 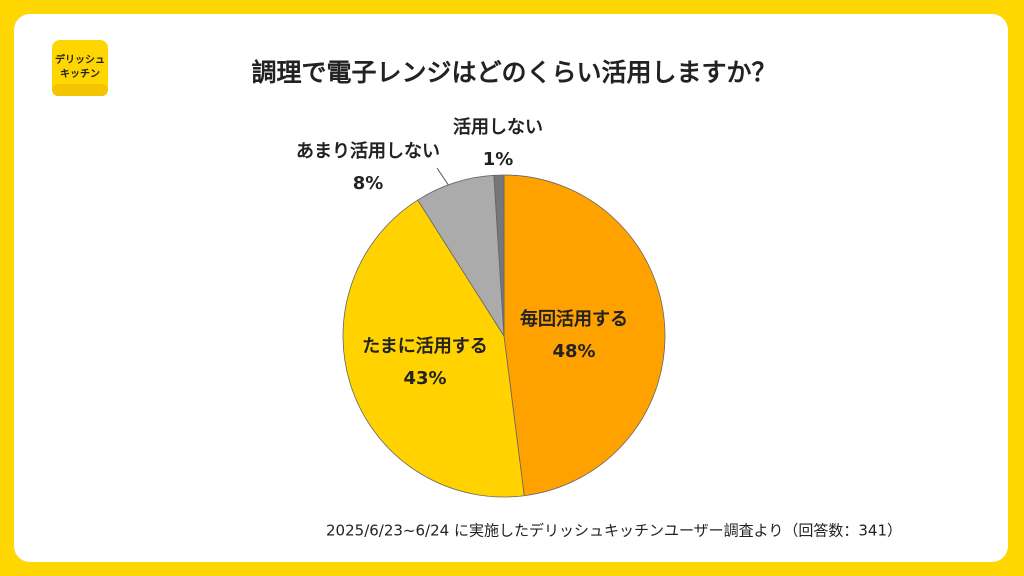 I want to click on slice-label: たまに活用する, so click(x=424, y=346).